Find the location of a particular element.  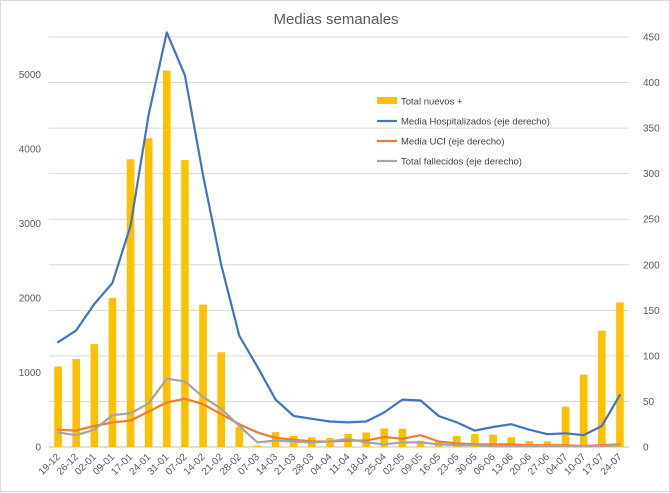

y2-tick-label: 150 is located at coordinates (651, 311).